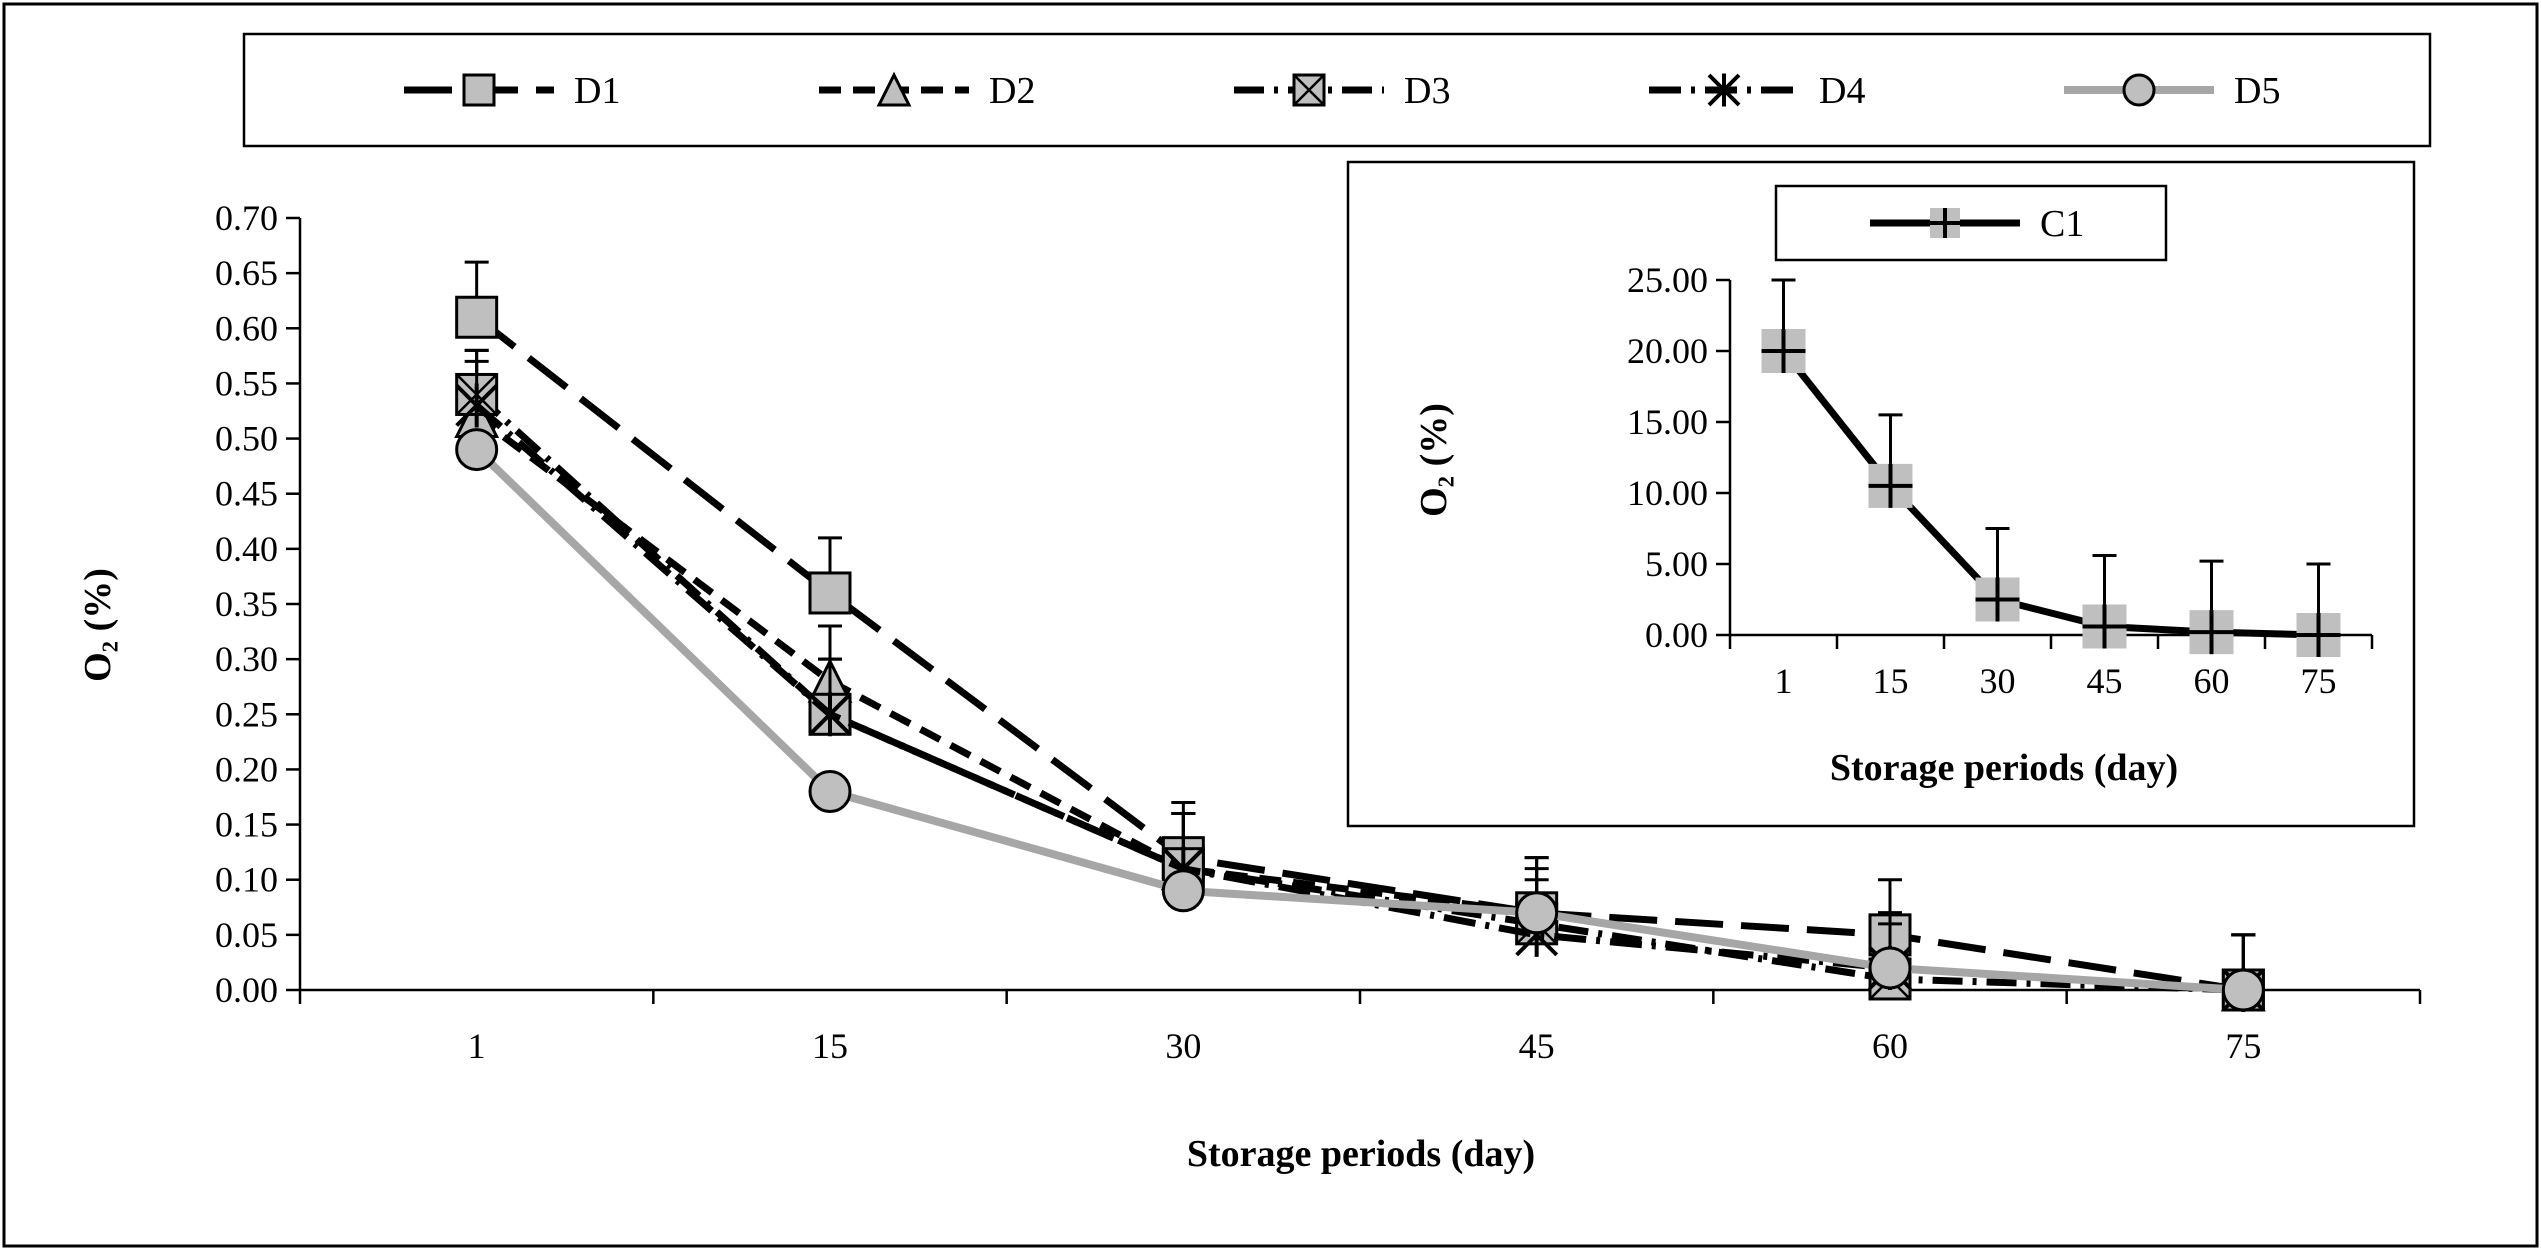 The height and width of the screenshot is (1250, 2541). I want to click on legend-marker-c1-plus, so click(1945, 223).